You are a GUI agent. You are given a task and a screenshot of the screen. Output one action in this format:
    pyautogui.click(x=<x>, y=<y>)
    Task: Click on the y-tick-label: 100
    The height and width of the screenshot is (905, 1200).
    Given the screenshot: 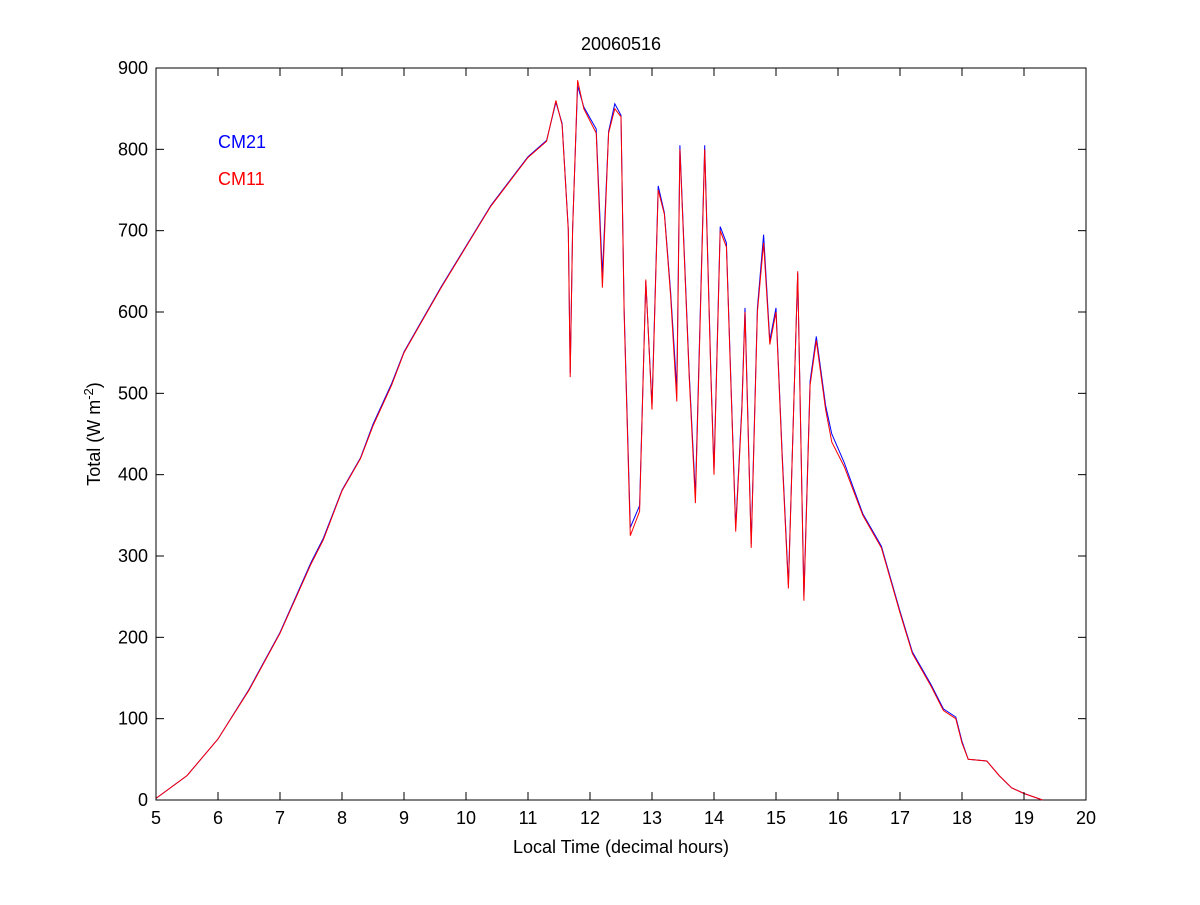 What is the action you would take?
    pyautogui.click(x=133, y=719)
    